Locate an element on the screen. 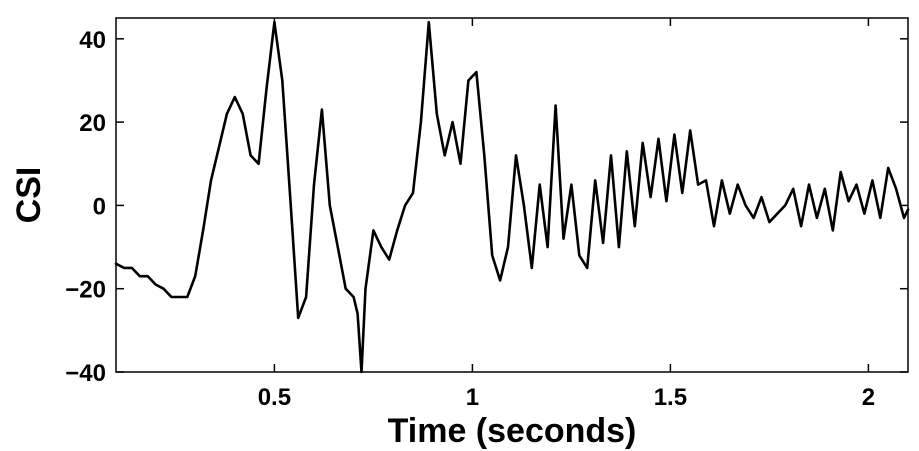 Image resolution: width=919 pixels, height=451 pixels. y-axis-title: CSI is located at coordinates (29, 195).